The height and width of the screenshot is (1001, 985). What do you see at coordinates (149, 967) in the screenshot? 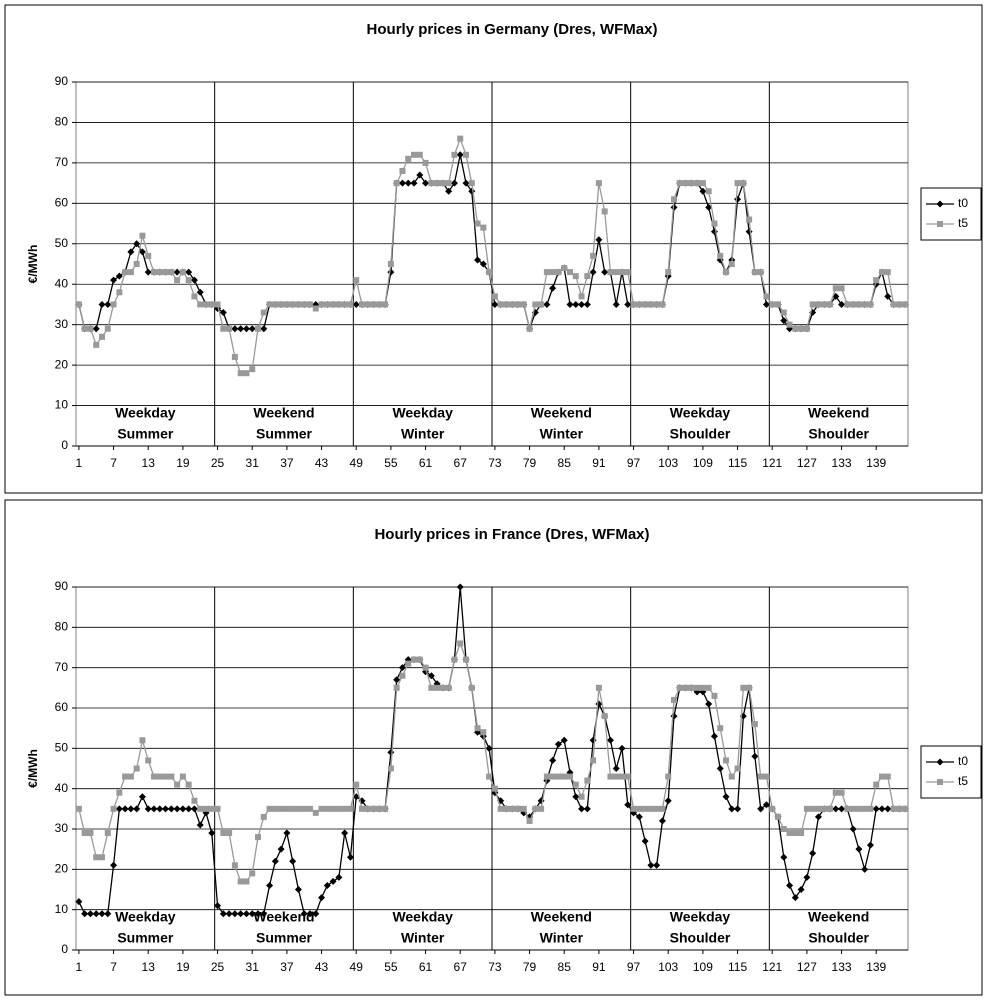
I see `x-tick-label: 13` at bounding box center [149, 967].